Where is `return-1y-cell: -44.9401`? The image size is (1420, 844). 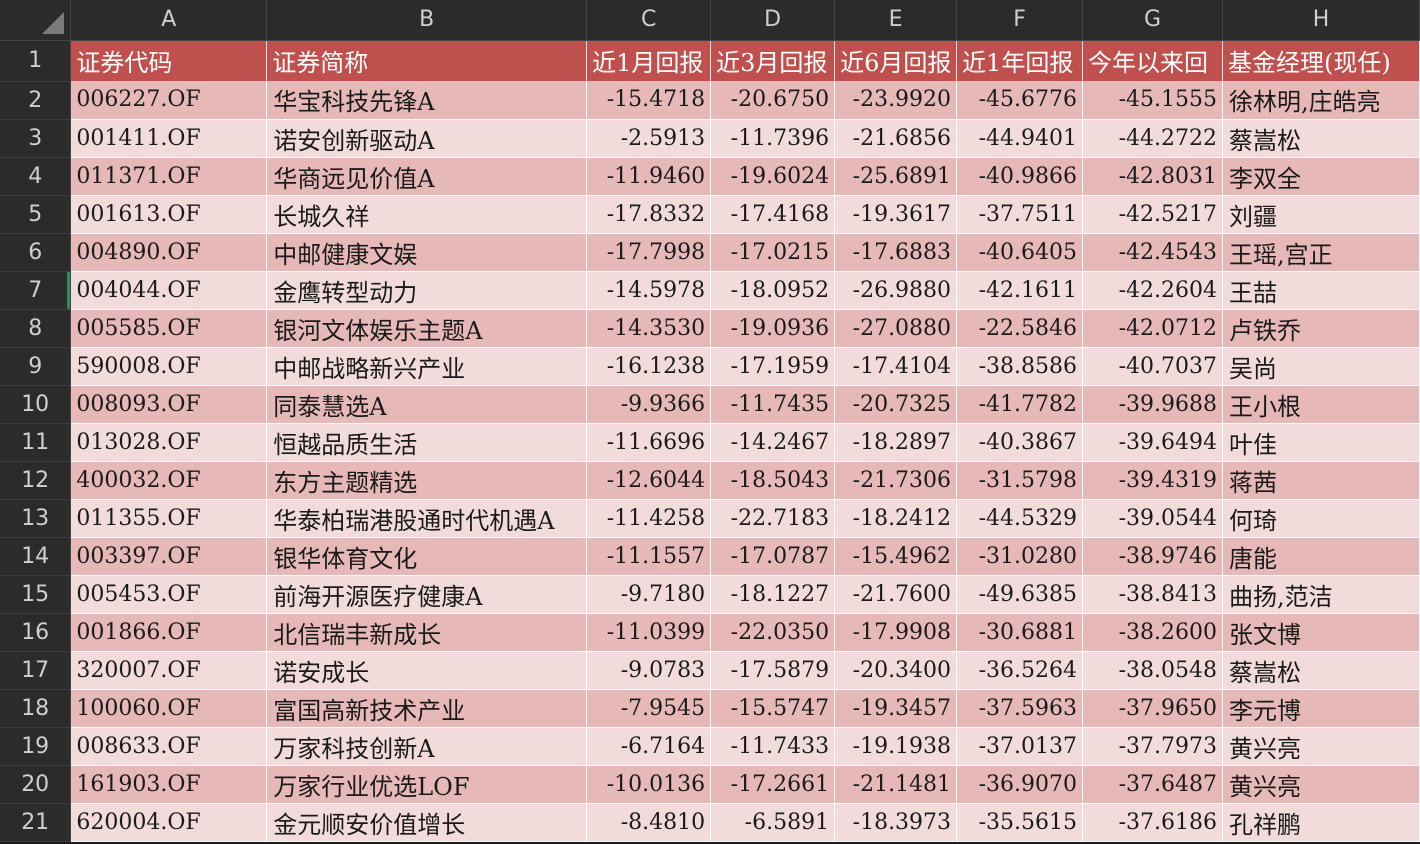
return-1y-cell: -44.9401 is located at coordinates (1020, 138).